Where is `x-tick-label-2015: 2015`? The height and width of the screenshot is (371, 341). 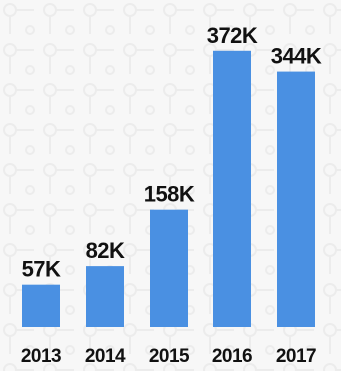
x-tick-label-2015: 2015 is located at coordinates (169, 356).